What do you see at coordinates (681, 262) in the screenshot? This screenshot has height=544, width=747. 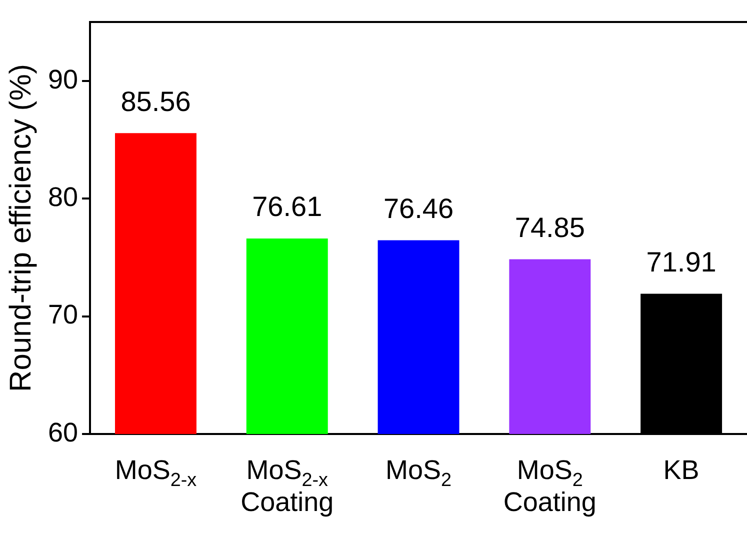 I see `data-label: 71.91` at bounding box center [681, 262].